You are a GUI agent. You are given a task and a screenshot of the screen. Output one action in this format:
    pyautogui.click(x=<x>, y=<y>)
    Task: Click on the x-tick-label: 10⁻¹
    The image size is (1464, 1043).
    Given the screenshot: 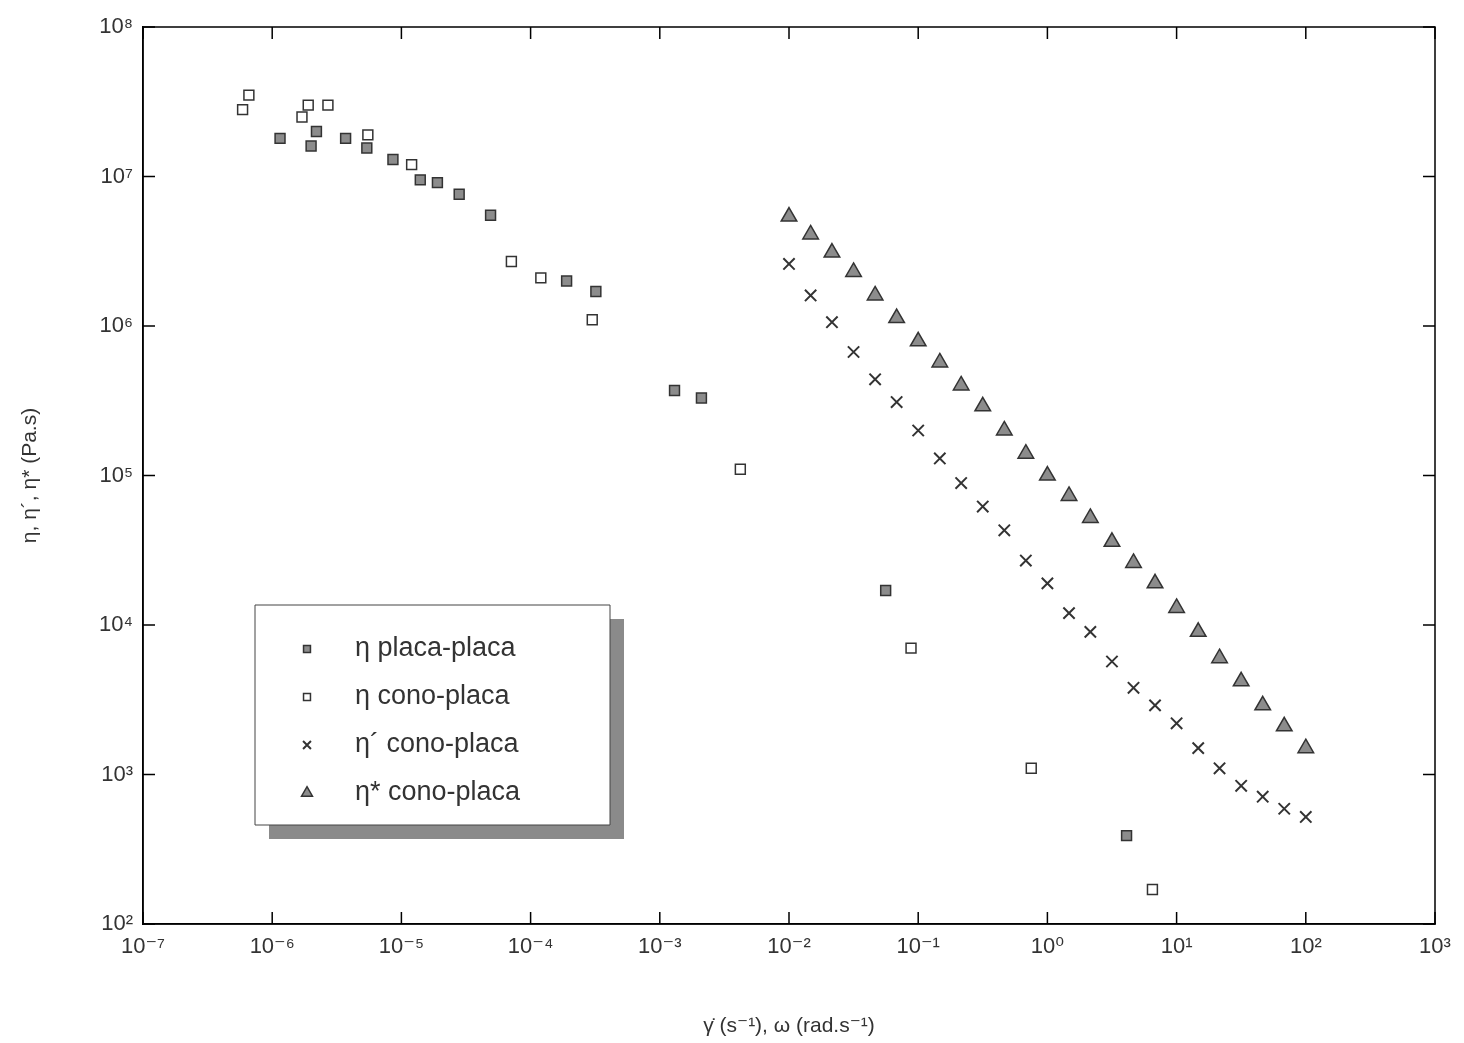 What is the action you would take?
    pyautogui.click(x=918, y=946)
    